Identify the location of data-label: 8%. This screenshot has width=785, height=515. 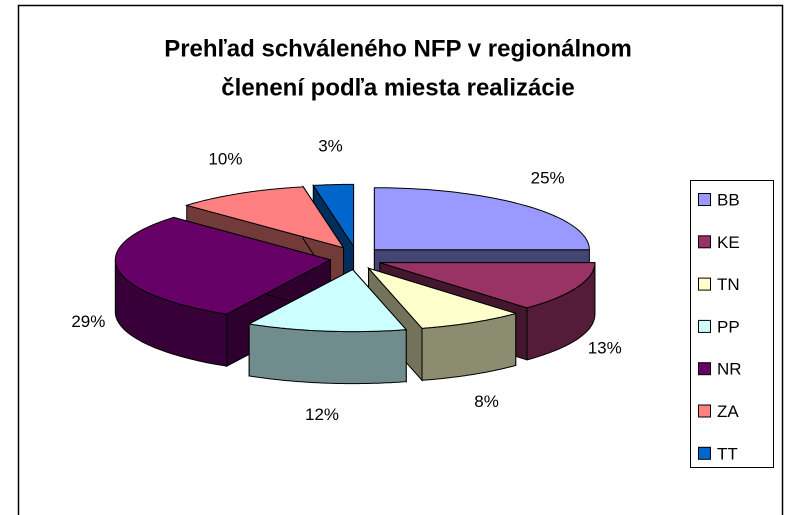
(486, 401).